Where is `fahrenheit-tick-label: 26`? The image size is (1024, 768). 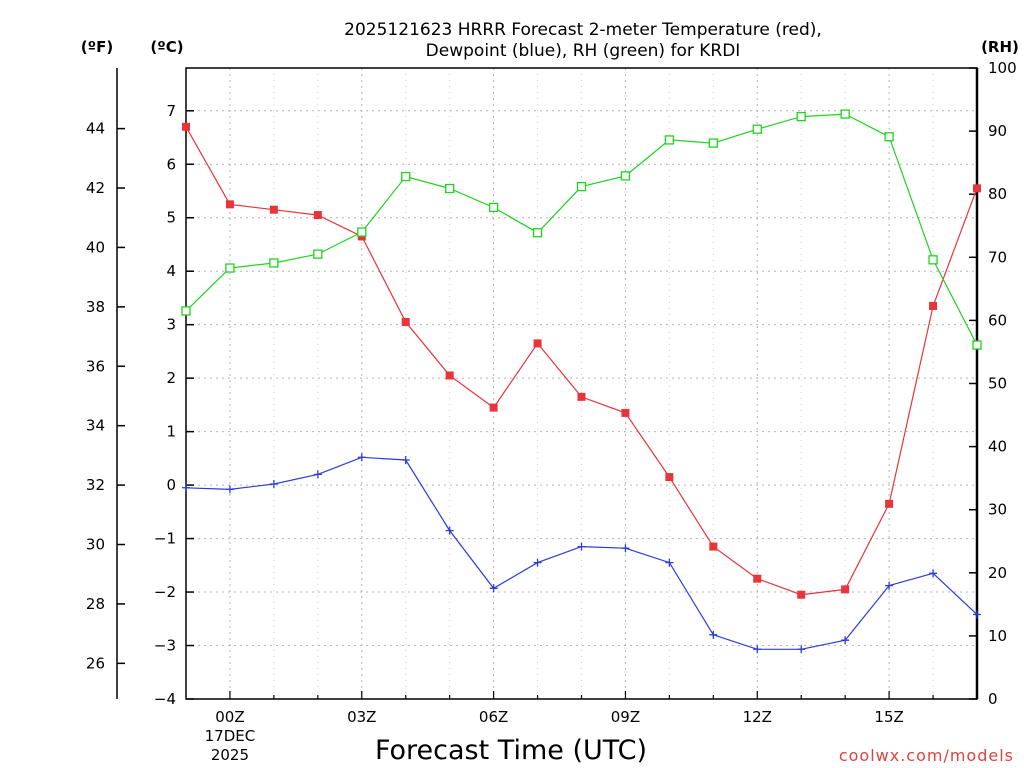
fahrenheit-tick-label: 26 is located at coordinates (95, 663).